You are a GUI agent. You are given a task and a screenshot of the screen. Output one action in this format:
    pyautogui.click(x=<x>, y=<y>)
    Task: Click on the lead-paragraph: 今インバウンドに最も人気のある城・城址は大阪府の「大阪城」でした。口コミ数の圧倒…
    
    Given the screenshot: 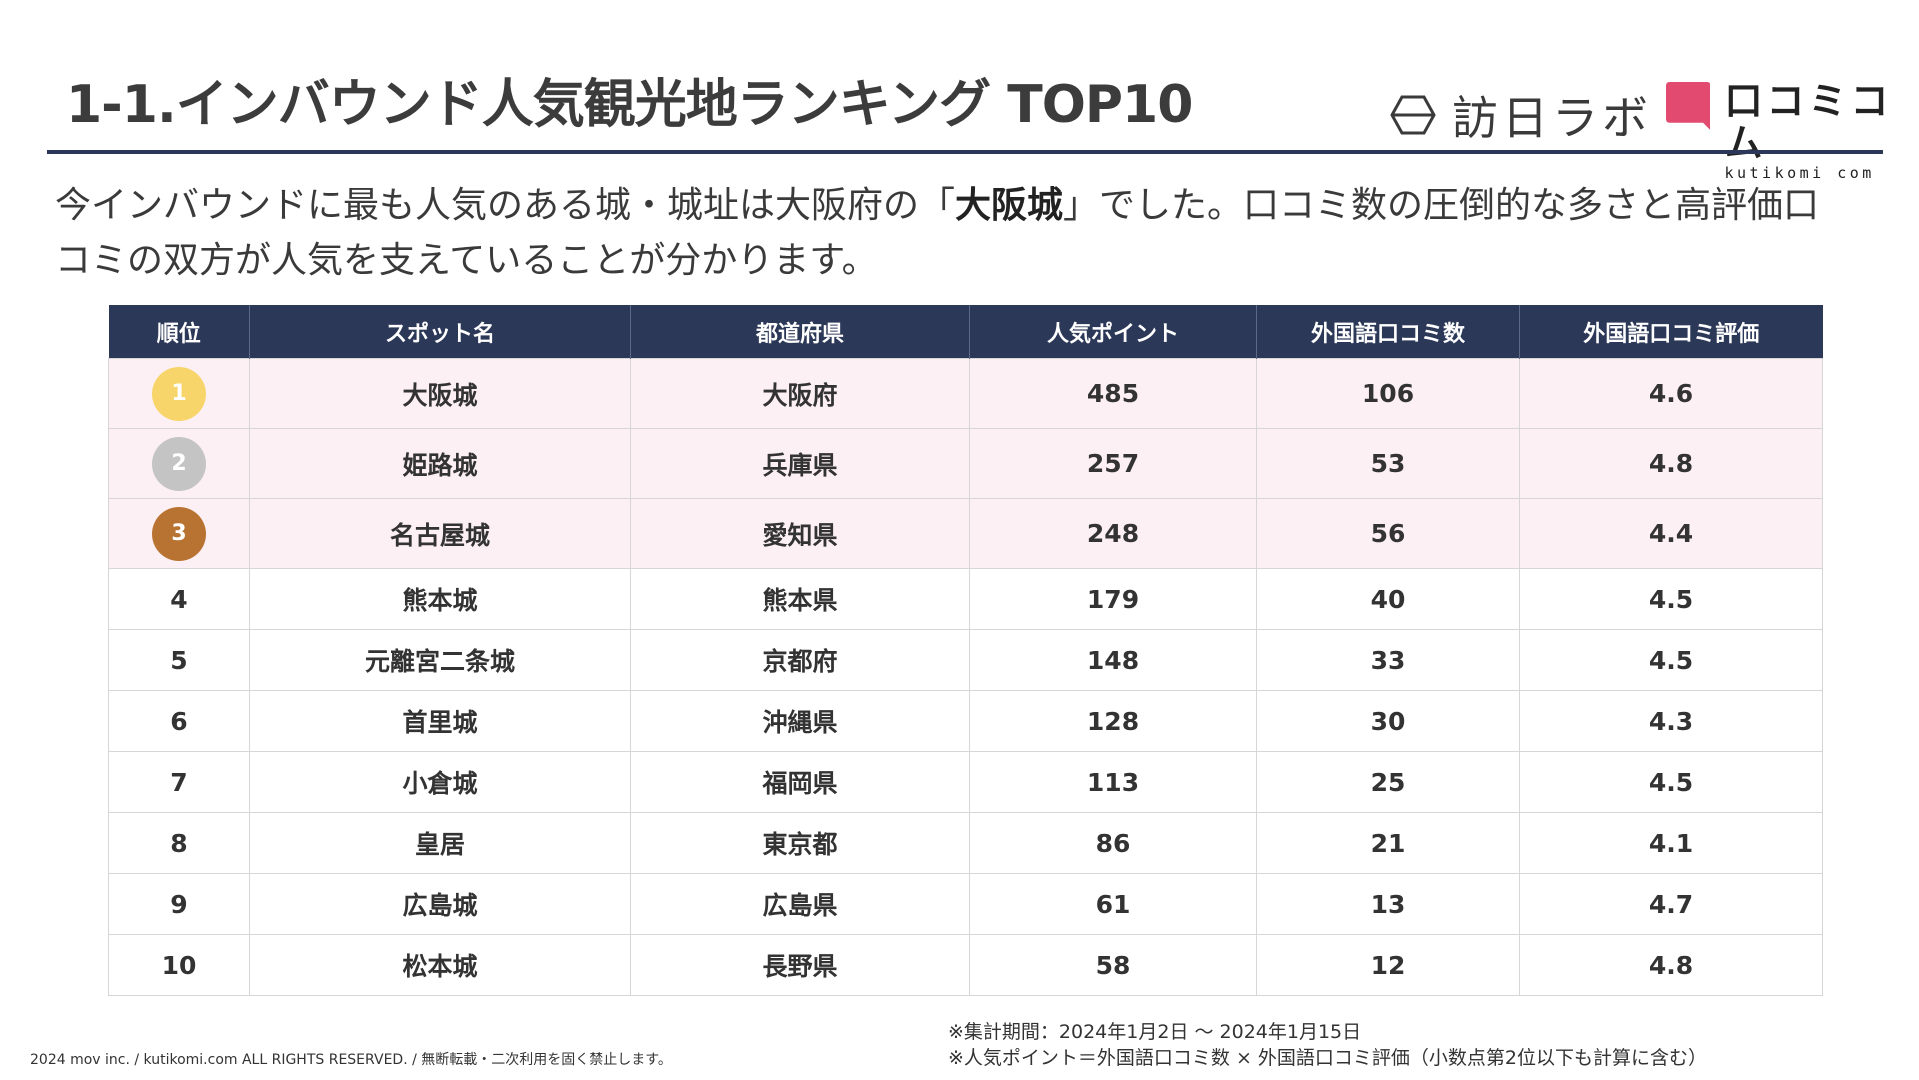 What is the action you would take?
    pyautogui.click(x=955, y=233)
    